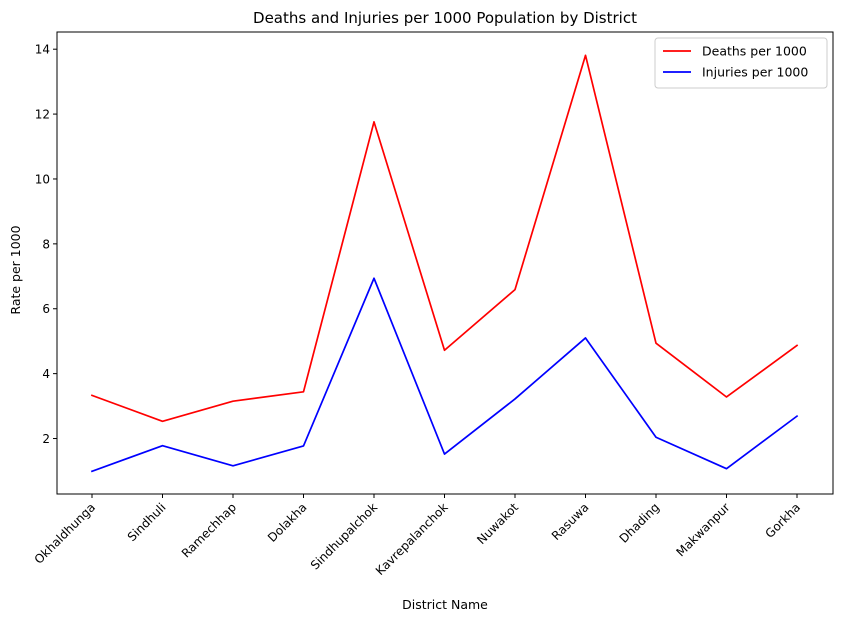 The width and height of the screenshot is (841, 622). What do you see at coordinates (46, 439) in the screenshot?
I see `y-tick-label: 2` at bounding box center [46, 439].